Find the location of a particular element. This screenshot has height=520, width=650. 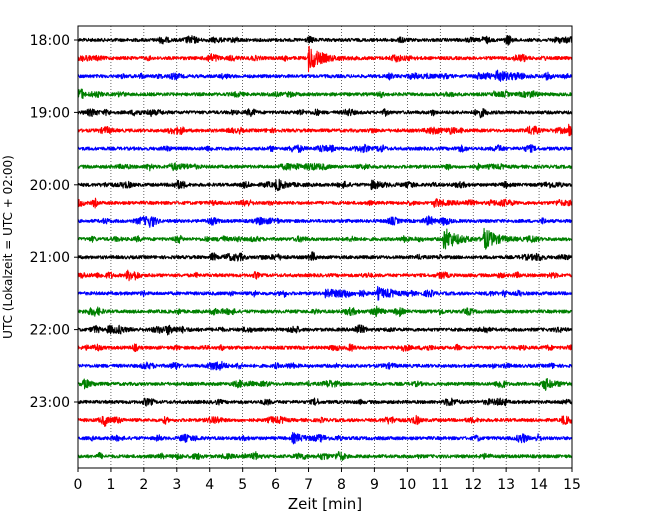

x-tick-label: 6 is located at coordinates (275, 485).